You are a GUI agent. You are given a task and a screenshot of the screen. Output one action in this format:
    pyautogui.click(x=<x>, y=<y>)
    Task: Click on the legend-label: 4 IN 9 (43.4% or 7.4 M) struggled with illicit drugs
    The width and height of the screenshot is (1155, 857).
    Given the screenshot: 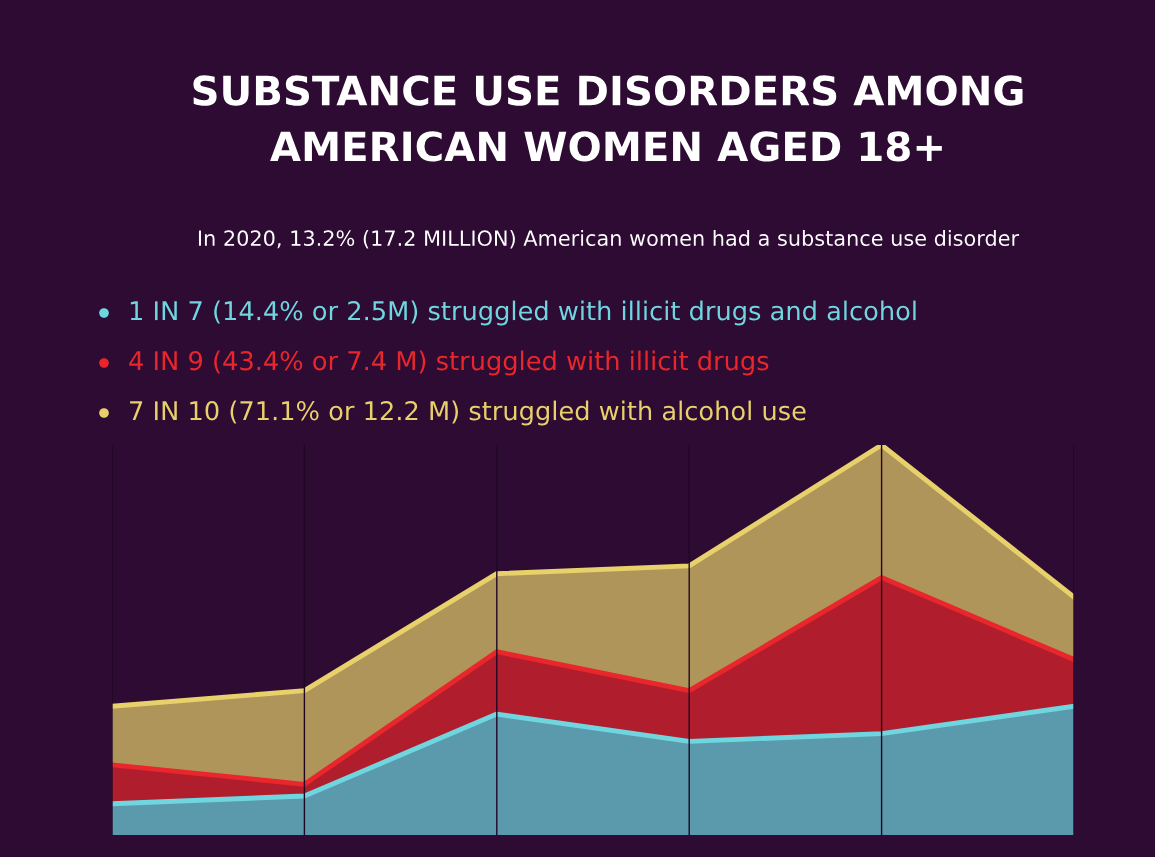 What is the action you would take?
    pyautogui.click(x=449, y=363)
    